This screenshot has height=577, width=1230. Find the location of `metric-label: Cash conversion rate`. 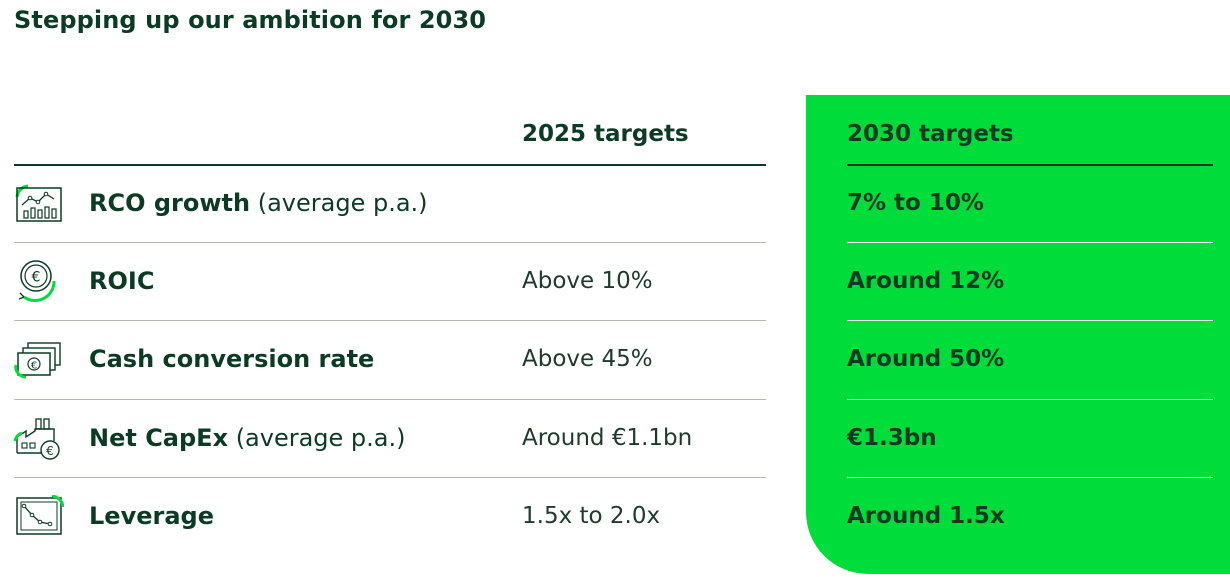

metric-label: Cash conversion rate is located at coordinates (232, 359).